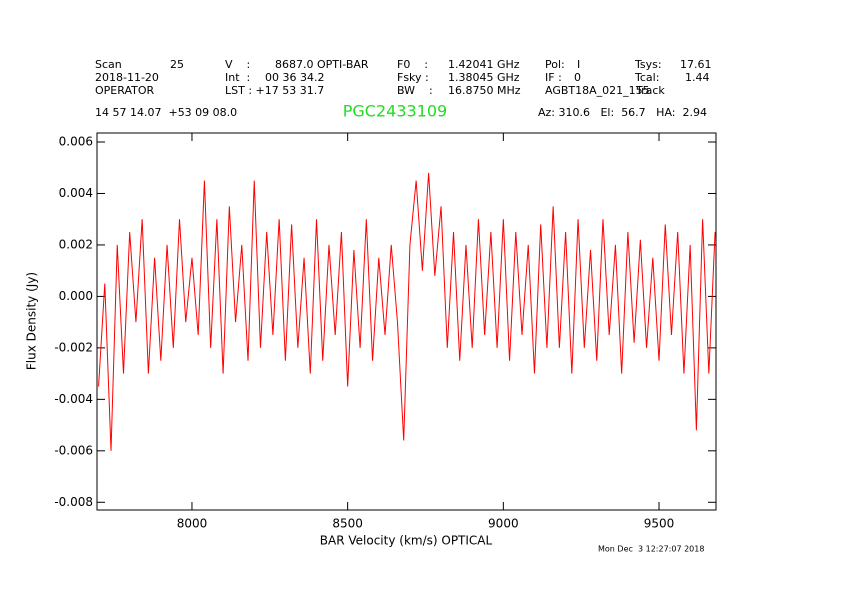  Describe the element at coordinates (597, 90) in the screenshot. I see `header-text: AGBT18A_021_155` at that location.